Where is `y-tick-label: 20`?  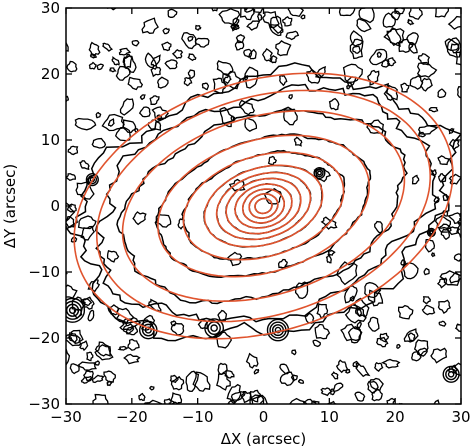 y-tick-label: 20 is located at coordinates (50, 74).